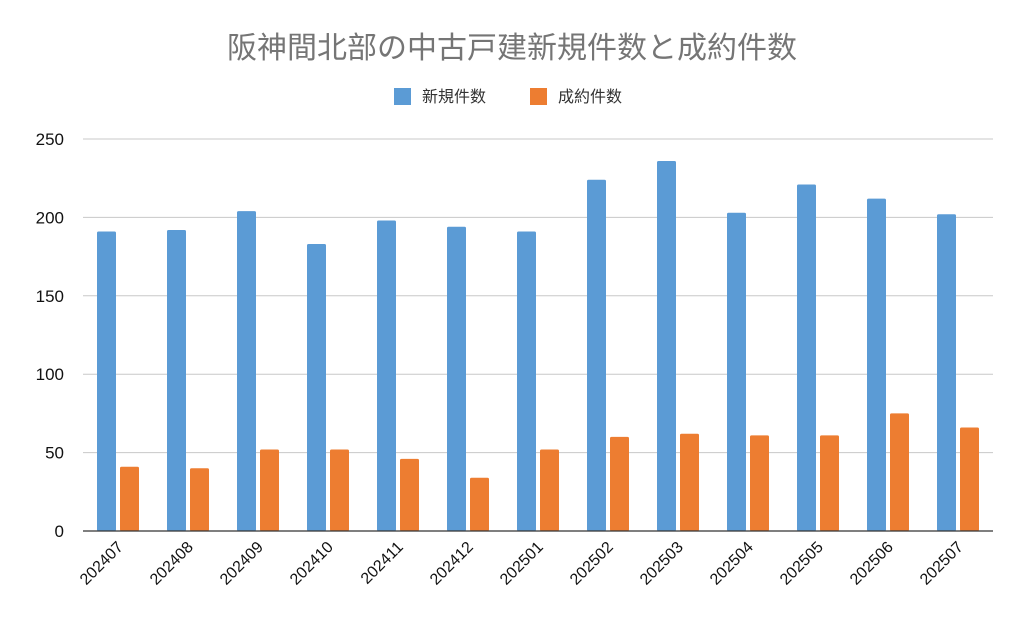 This screenshot has height=626, width=1024. What do you see at coordinates (590, 96) in the screenshot?
I see `legend-label: 成約件数` at bounding box center [590, 96].